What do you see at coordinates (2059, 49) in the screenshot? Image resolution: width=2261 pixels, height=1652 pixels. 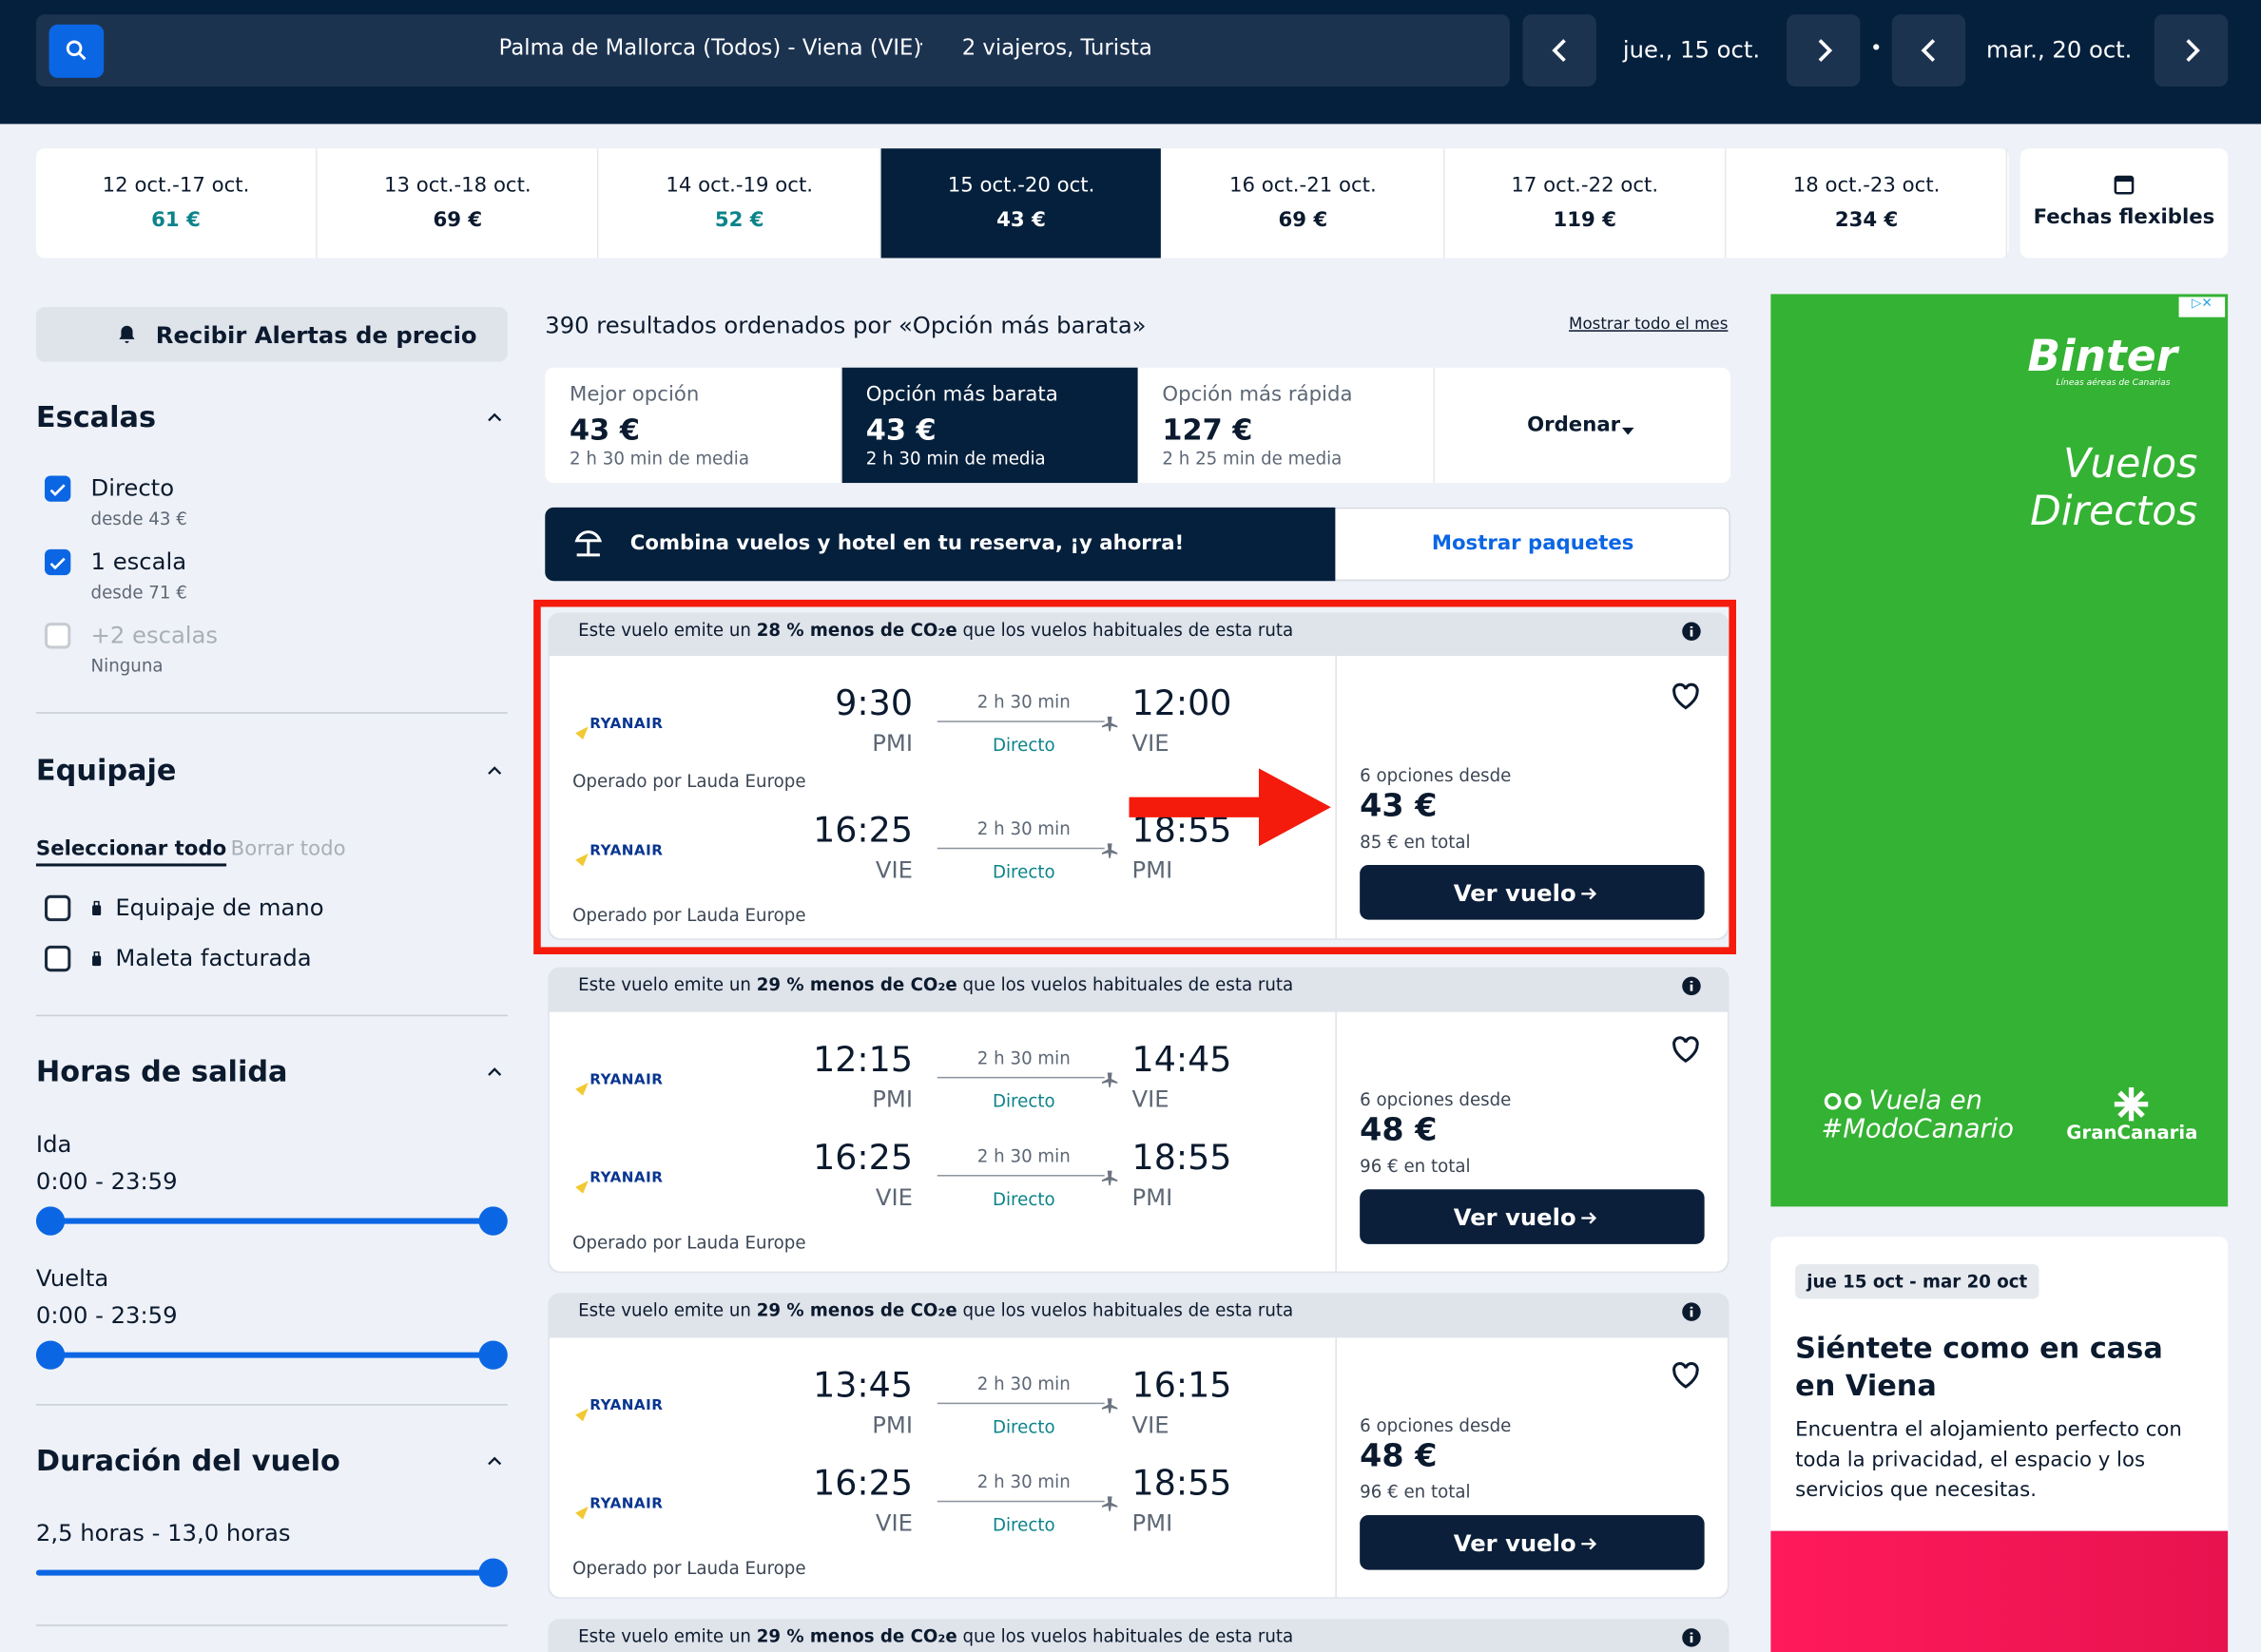 I see `return-date: mar., 20 oct.` at bounding box center [2059, 49].